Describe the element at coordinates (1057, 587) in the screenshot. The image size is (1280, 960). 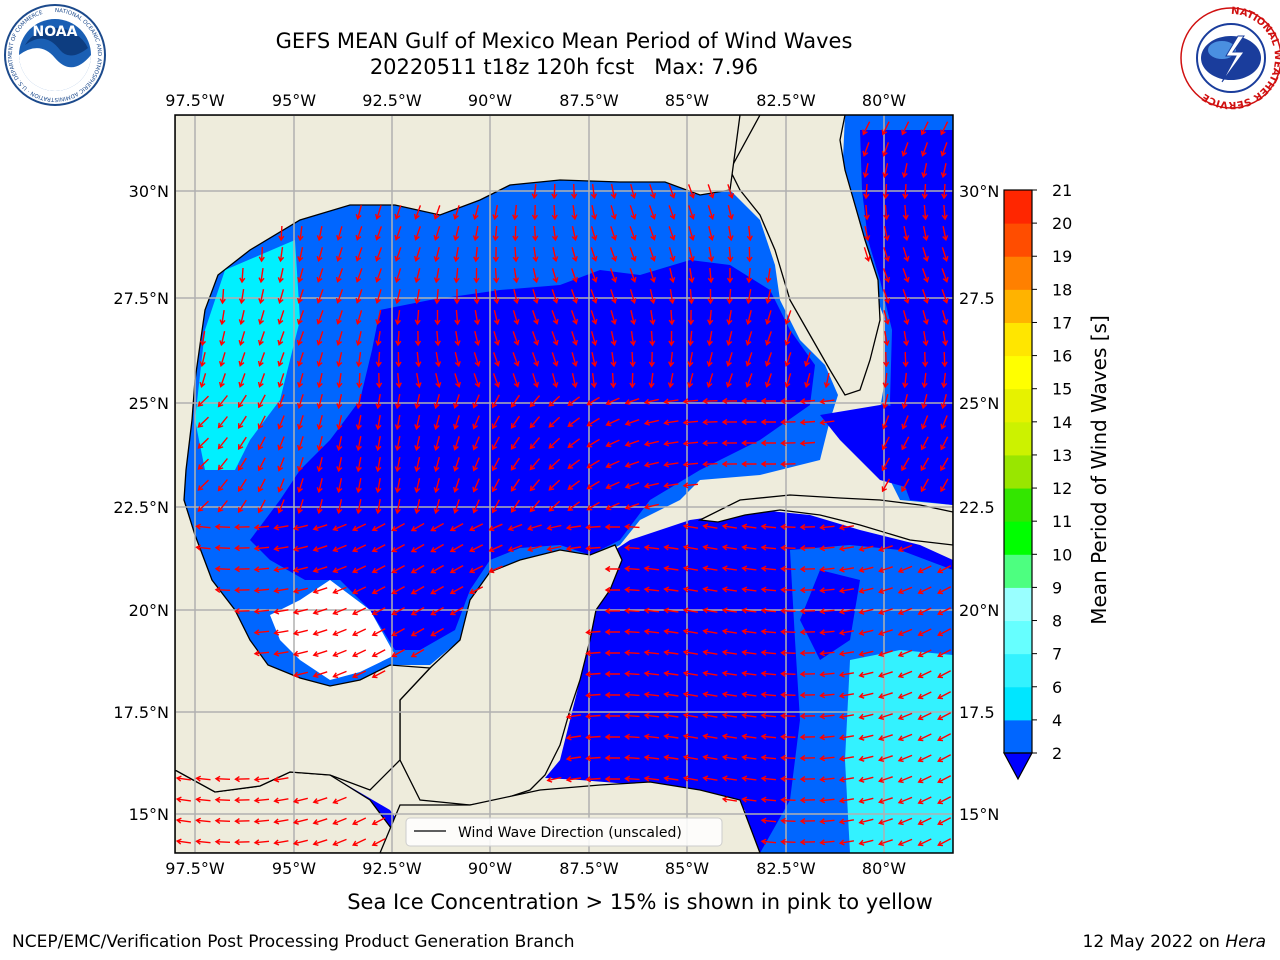
I see `colorbar-tick-label: 9` at that location.